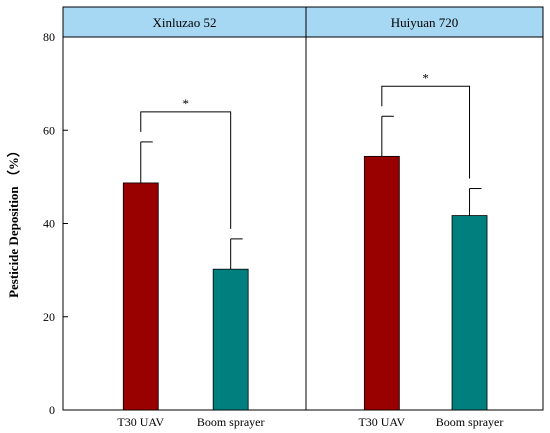  I want to click on y-tick-label: 0, so click(52, 410).